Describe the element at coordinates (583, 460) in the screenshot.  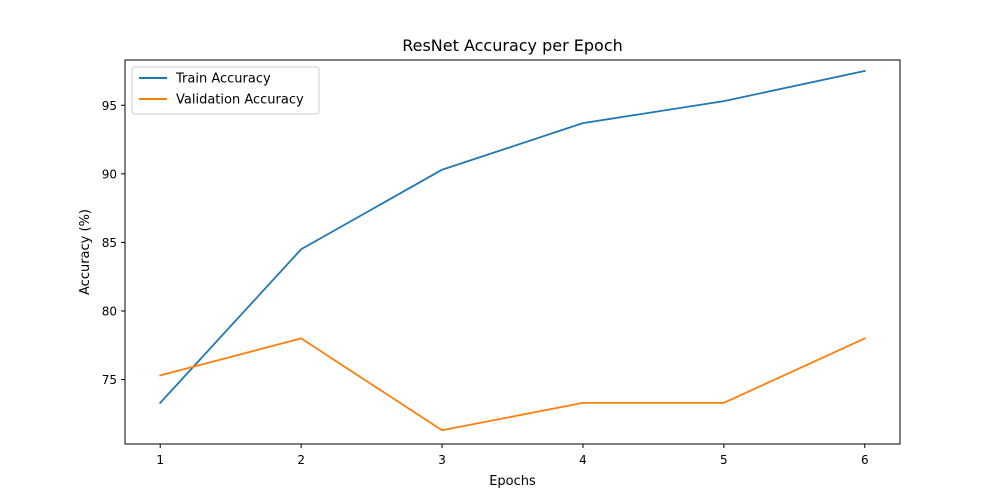
I see `x-tick-label-3: 4` at that location.